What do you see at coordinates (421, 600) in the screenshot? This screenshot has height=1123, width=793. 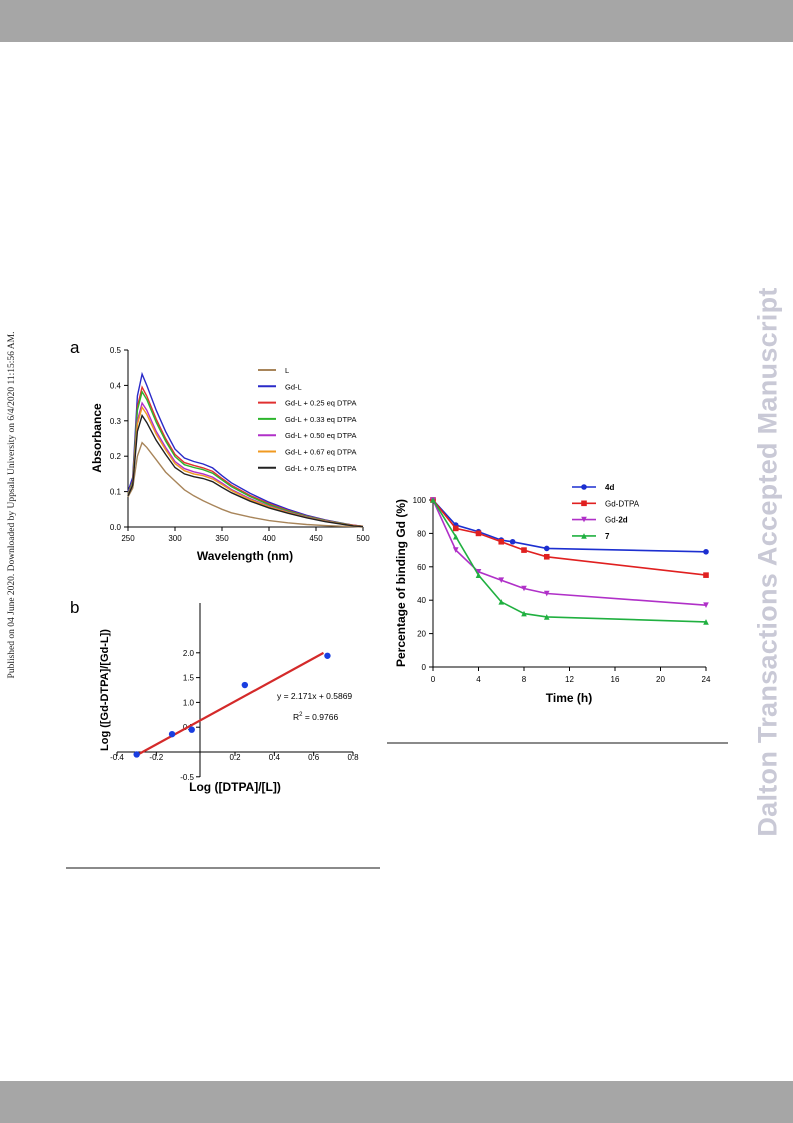 I see `y-tick-label: 40` at bounding box center [421, 600].